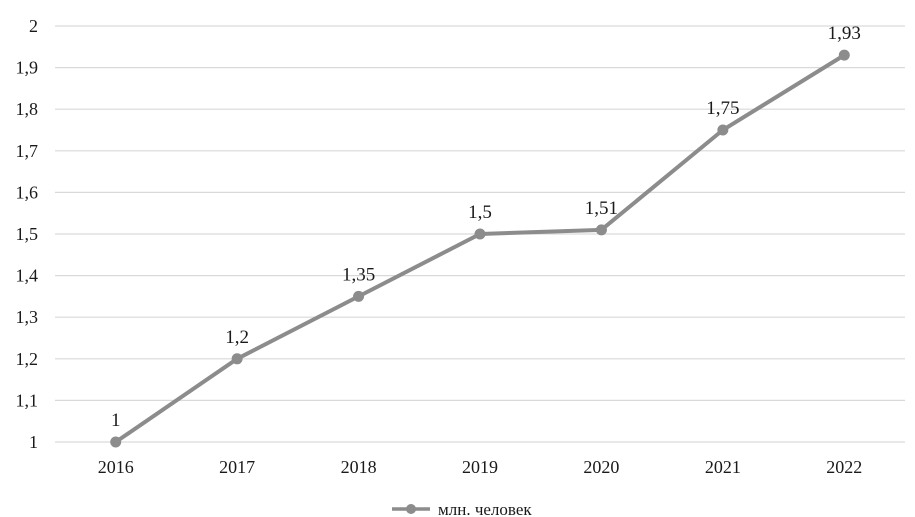 This screenshot has height=517, width=915. I want to click on y-tick-label: 1,4, so click(27, 276).